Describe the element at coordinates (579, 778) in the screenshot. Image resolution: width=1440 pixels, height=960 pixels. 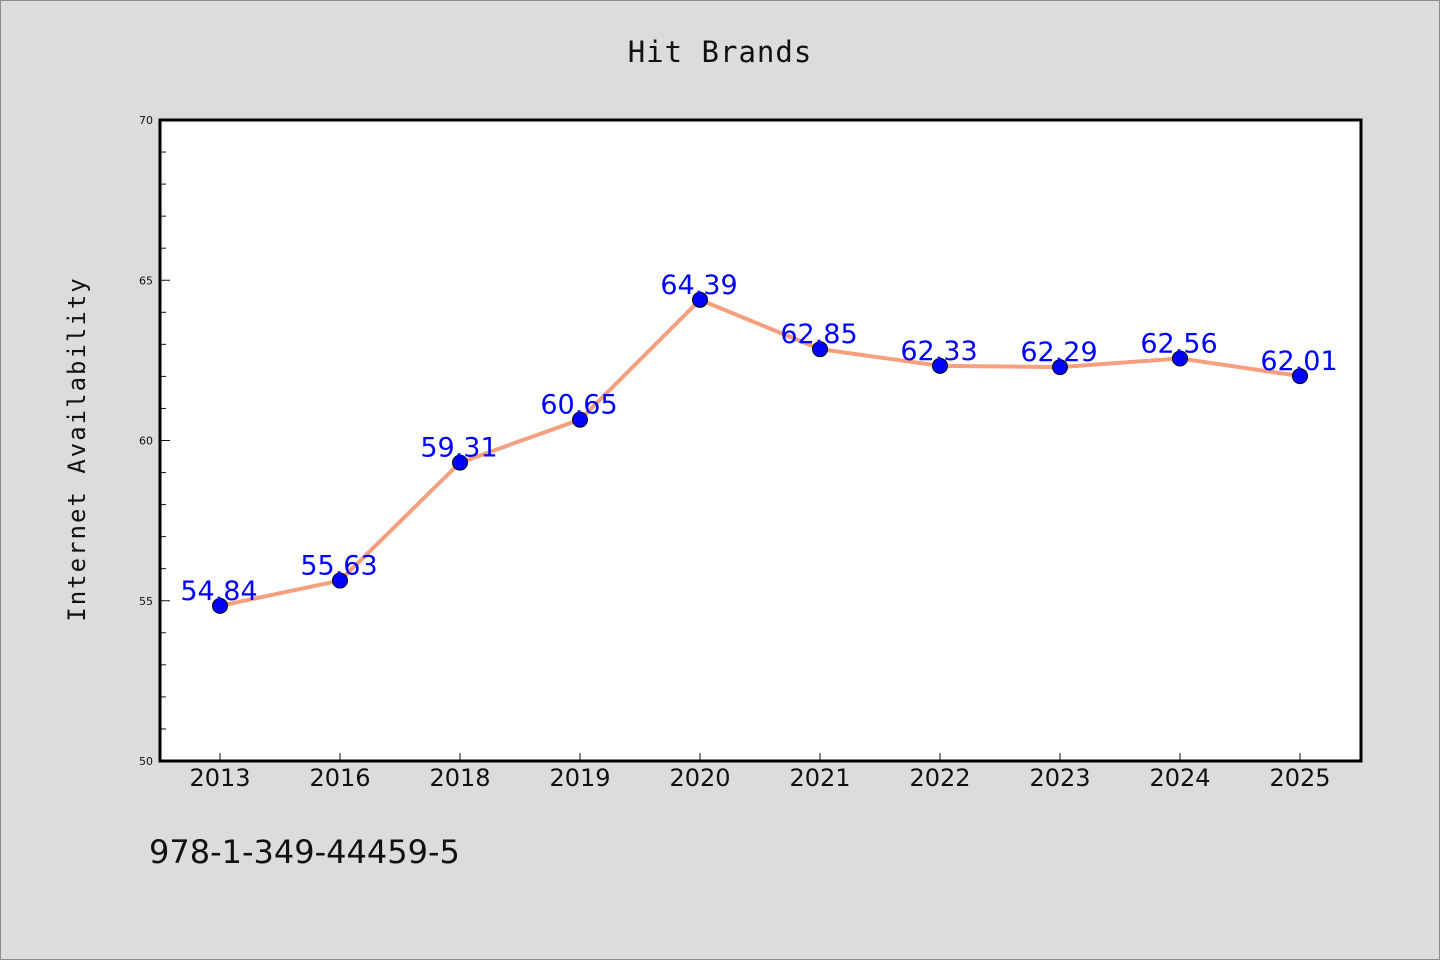
I see `x-tick-label: 2019` at that location.